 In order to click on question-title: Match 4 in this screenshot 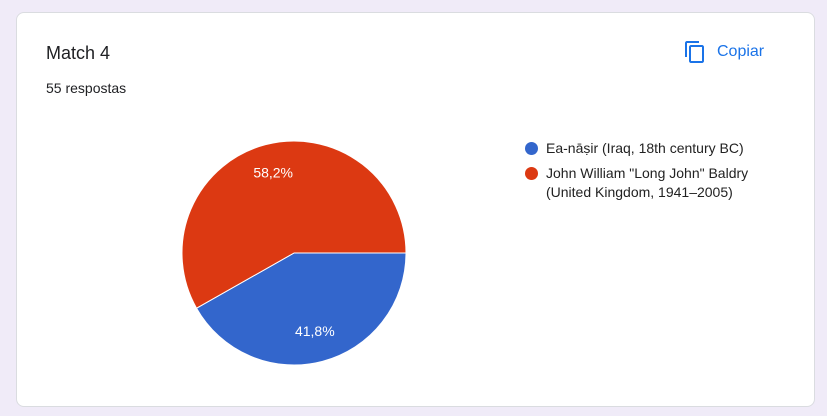, I will do `click(78, 53)`.